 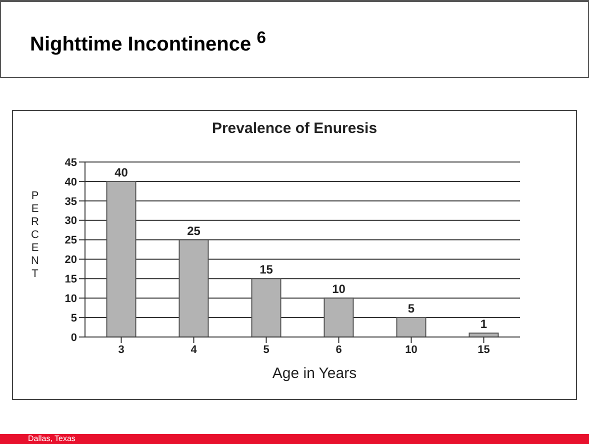 What do you see at coordinates (70, 221) in the screenshot?
I see `y-tick-label: 30` at bounding box center [70, 221].